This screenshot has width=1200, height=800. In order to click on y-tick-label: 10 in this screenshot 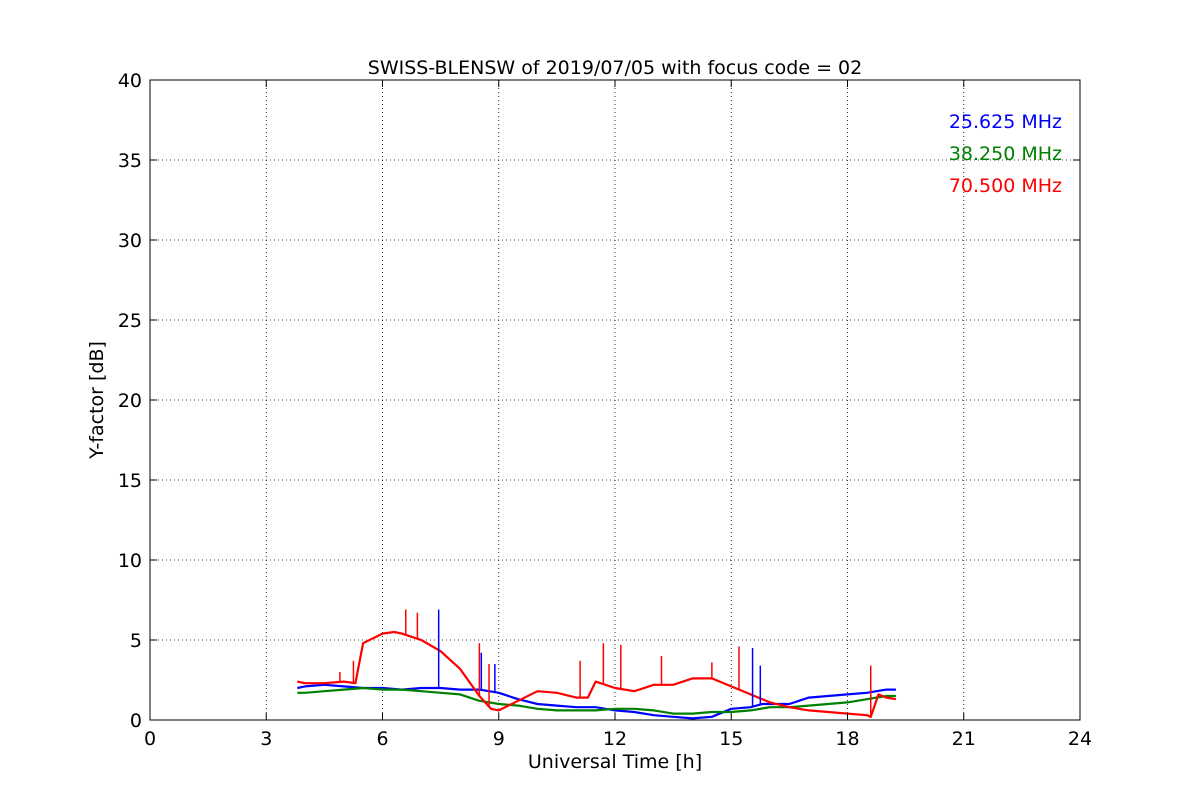, I will do `click(130, 561)`.